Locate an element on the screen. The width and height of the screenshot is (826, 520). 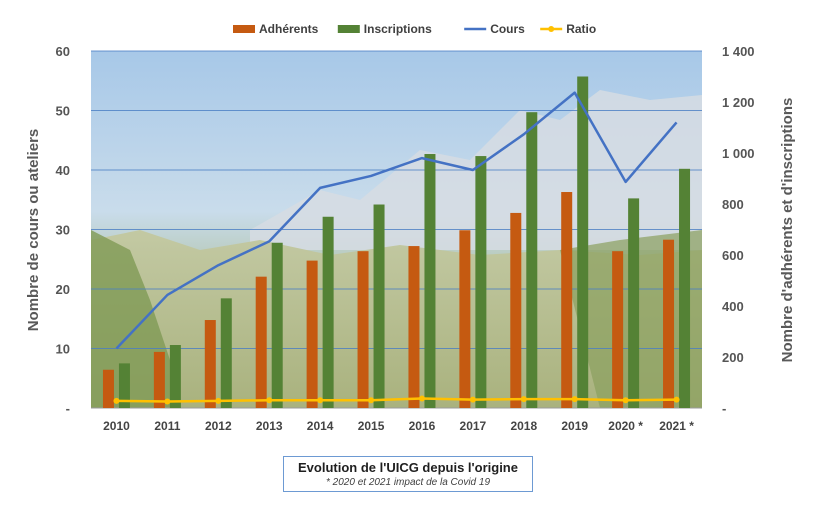
chart-subtitle: * 2020 et 2021 impact de la Covid 19 is located at coordinates (408, 482).